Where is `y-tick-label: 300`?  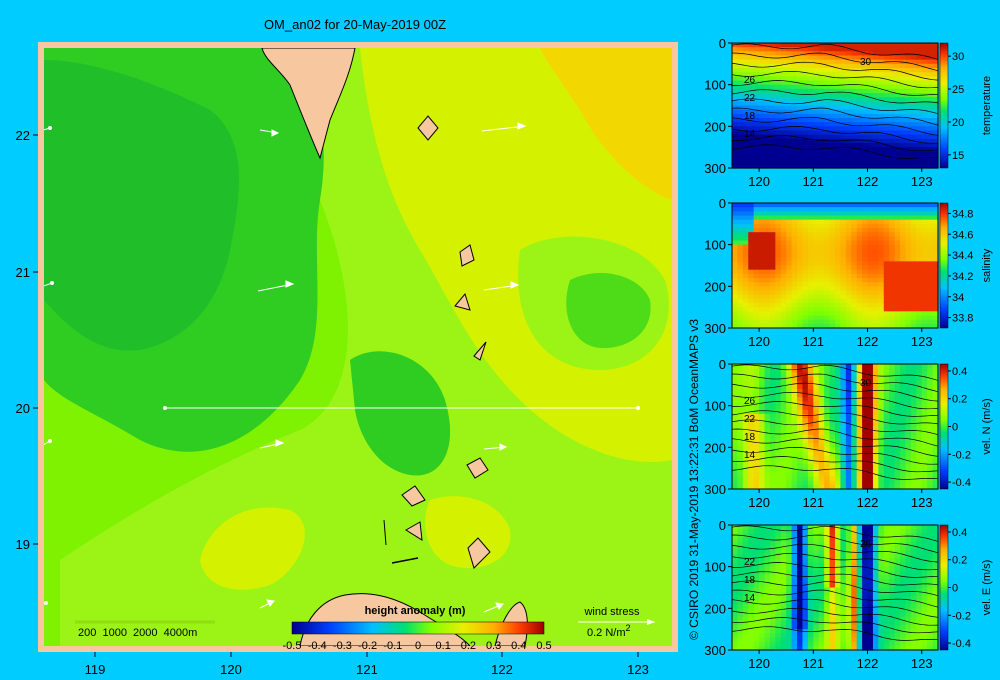 y-tick-label: 300 is located at coordinates (715, 650).